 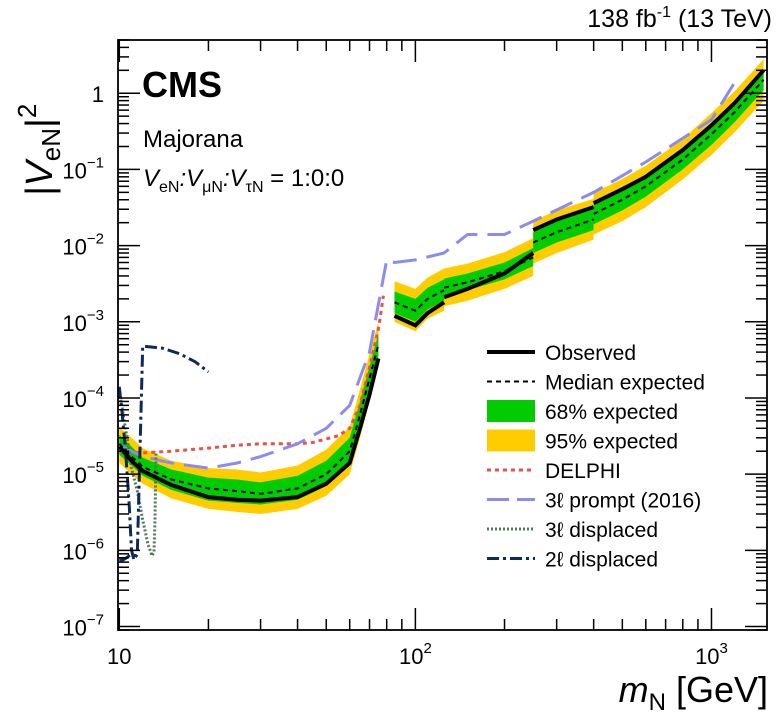 What do you see at coordinates (83, 168) in the screenshot?
I see `y-tick-label: 10⁻¹` at bounding box center [83, 168].